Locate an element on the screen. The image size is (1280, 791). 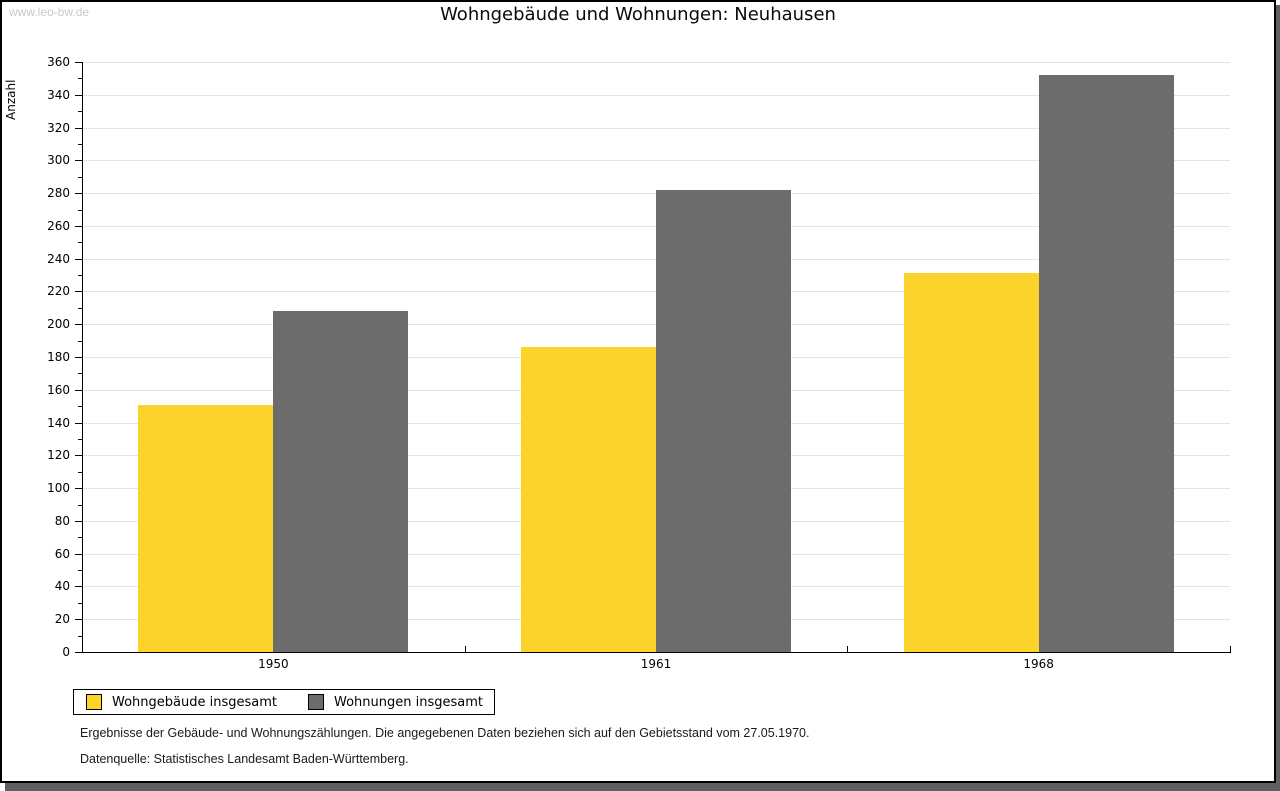
legend-swatch-wohnungen is located at coordinates (316, 702).